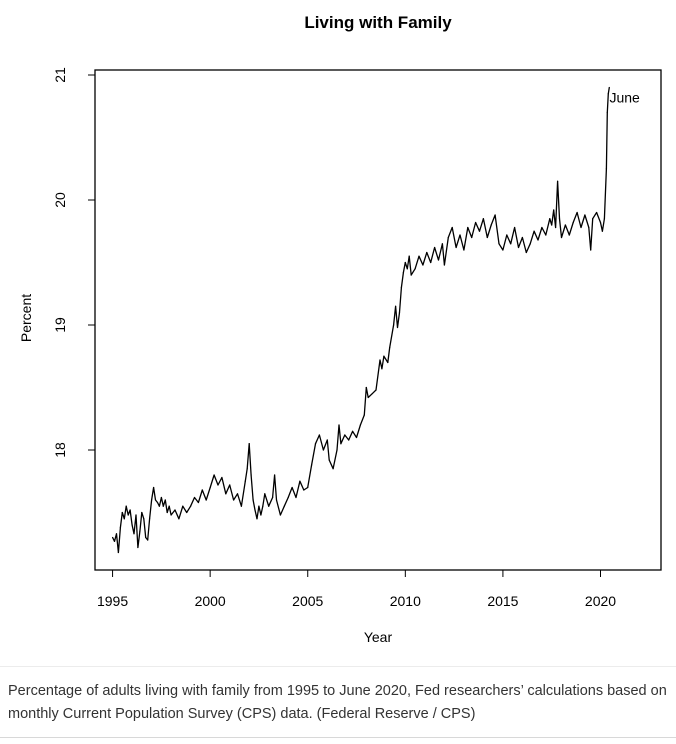 This screenshot has width=676, height=744. What do you see at coordinates (624, 98) in the screenshot?
I see `annotation-june: June` at bounding box center [624, 98].